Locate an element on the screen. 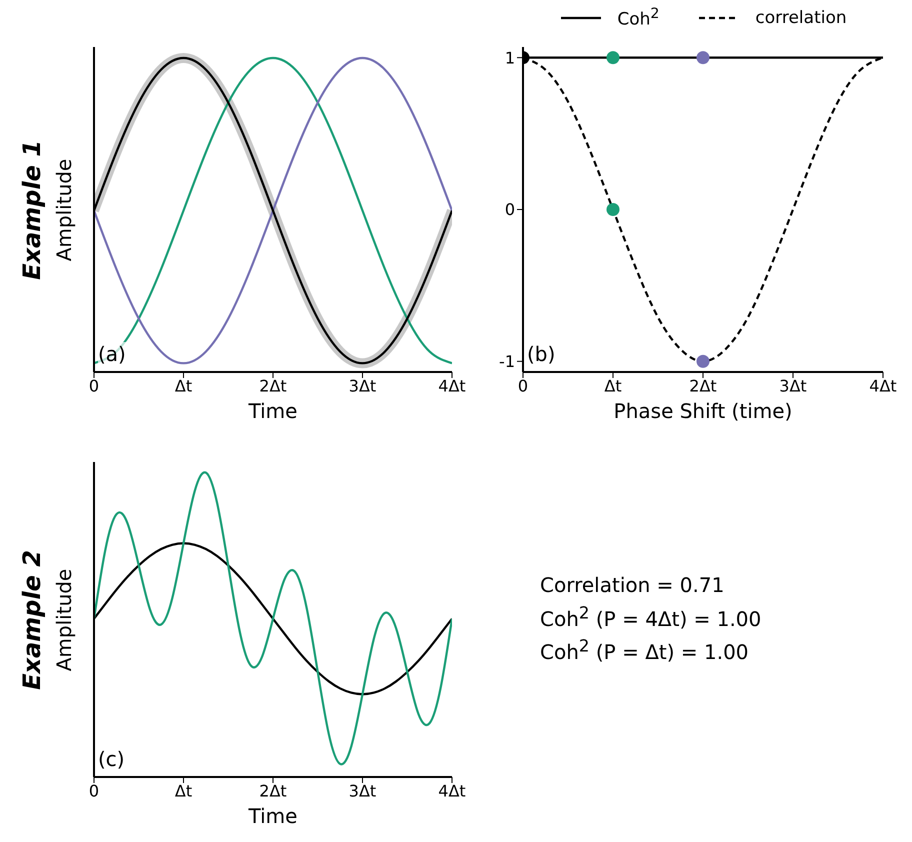 The image size is (912, 842). annotation: (b) is located at coordinates (541, 354).